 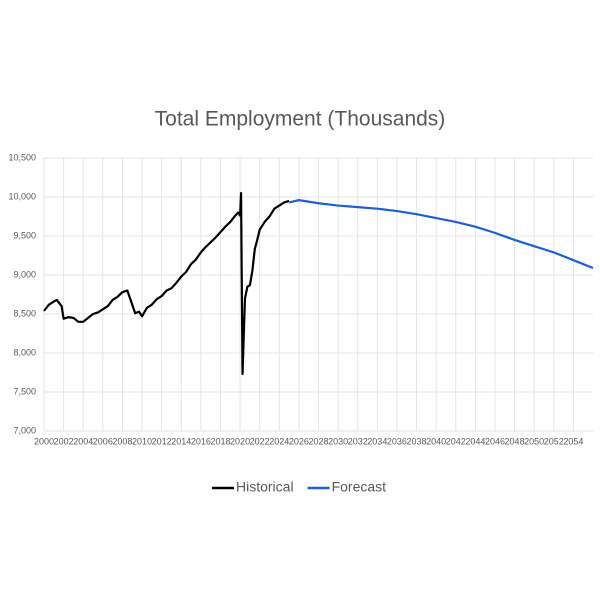 I want to click on x-tick-label: 2044, so click(x=475, y=441).